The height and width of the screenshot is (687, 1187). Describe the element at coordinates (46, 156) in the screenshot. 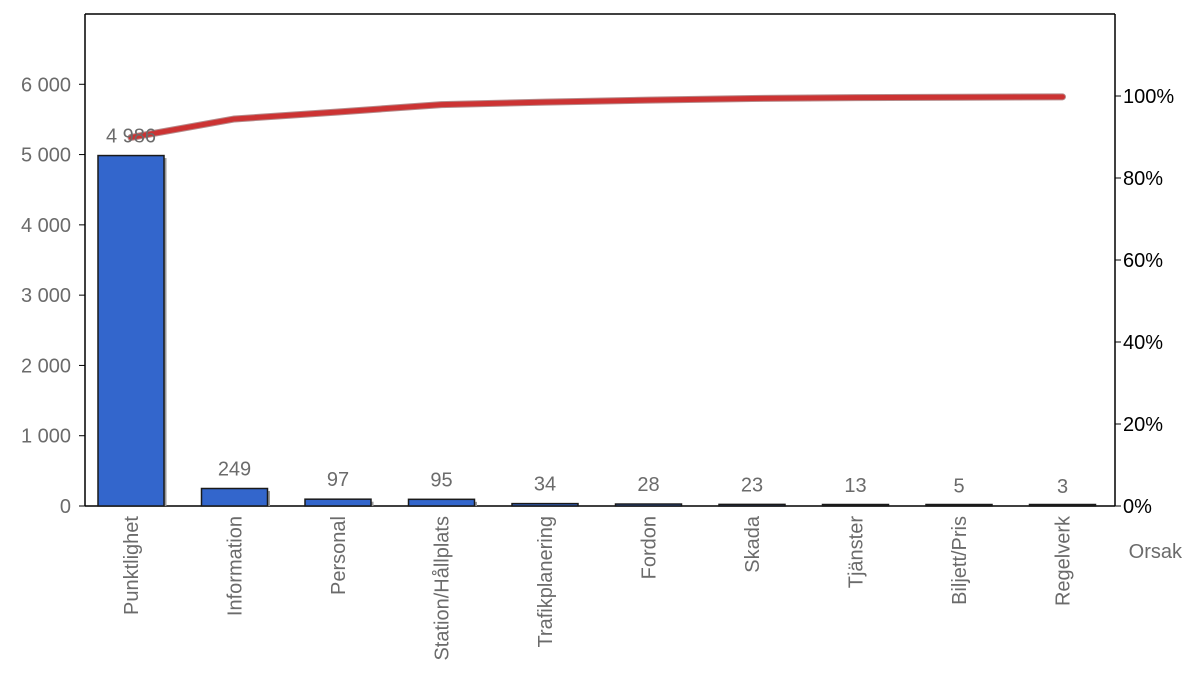

I see `left-tick-label: 5 000` at that location.